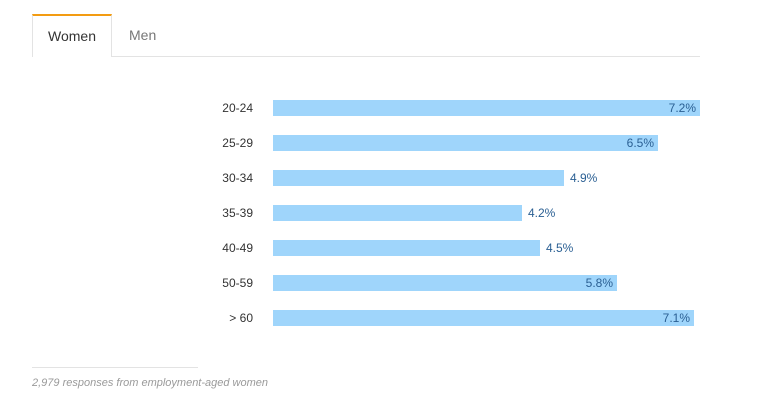 This screenshot has width=762, height=401. Describe the element at coordinates (683, 108) in the screenshot. I see `value-label: 7.2%` at that location.